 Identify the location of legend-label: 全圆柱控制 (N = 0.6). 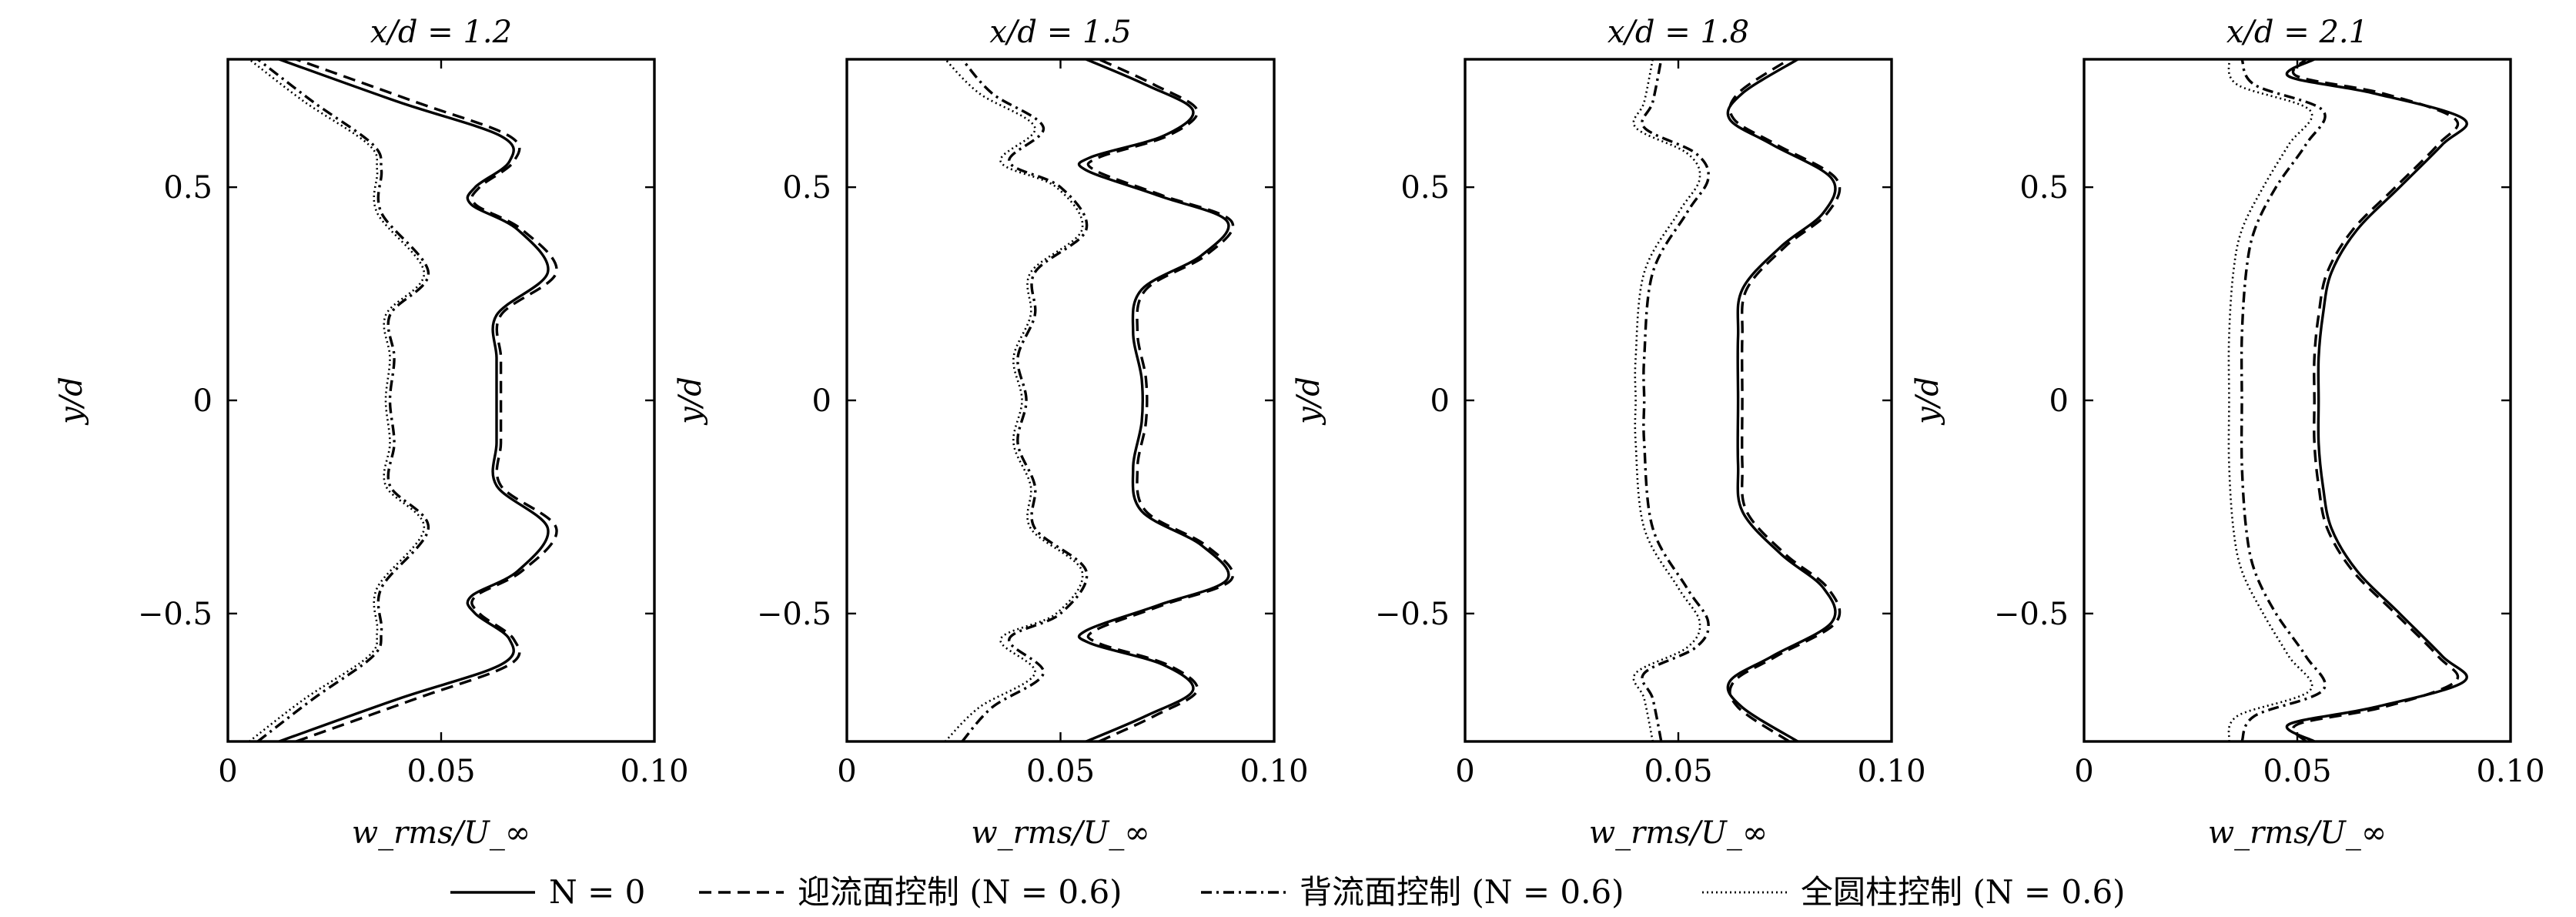
(1964, 892).